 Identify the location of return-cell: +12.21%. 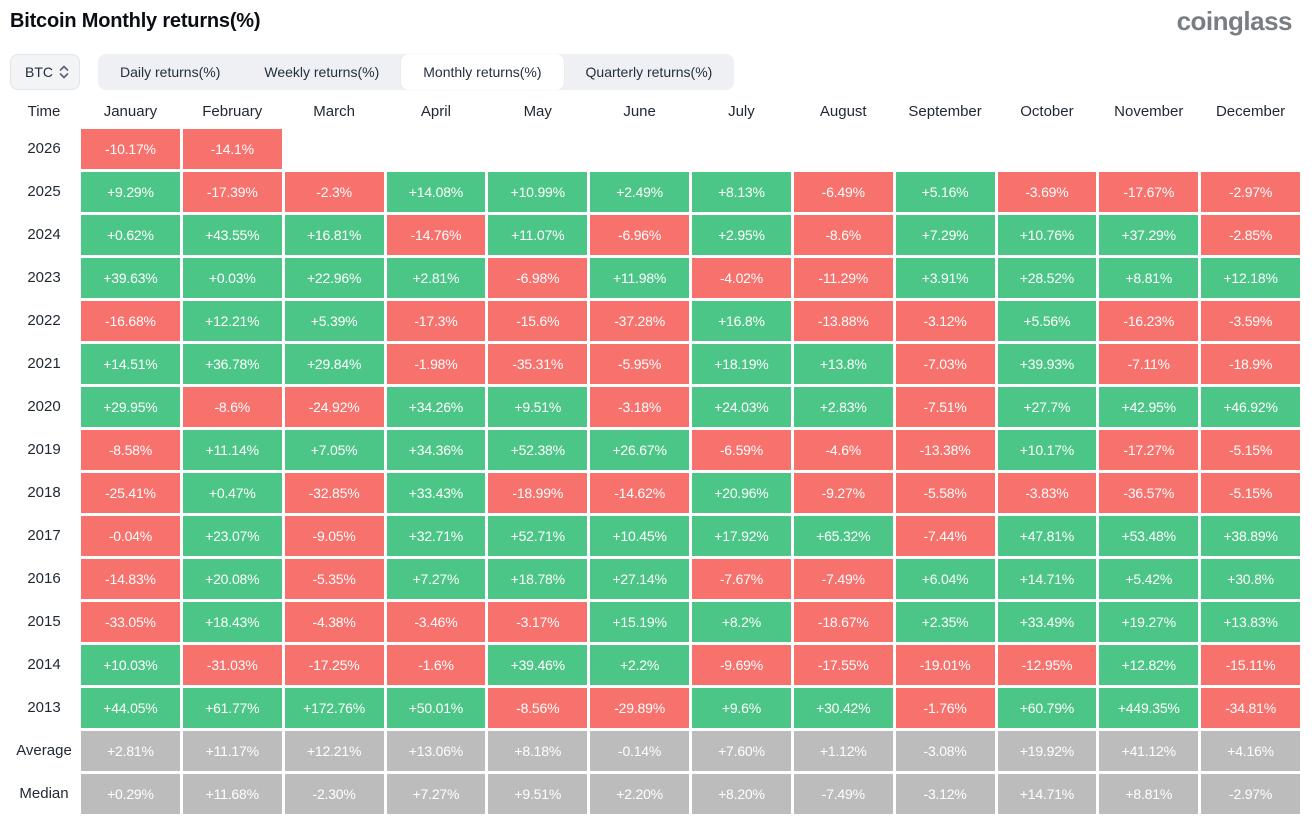
(232, 321).